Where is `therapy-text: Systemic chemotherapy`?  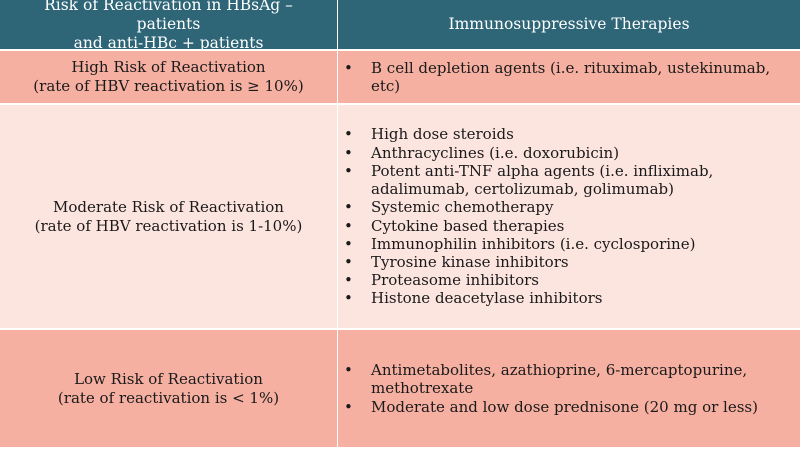 therapy-text: Systemic chemotherapy is located at coordinates (462, 207).